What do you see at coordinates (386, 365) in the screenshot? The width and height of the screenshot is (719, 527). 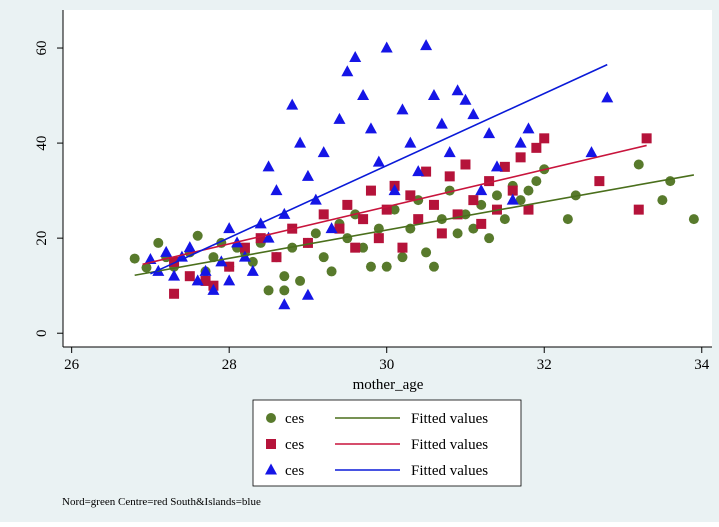 I see `x-tick-label: 30` at bounding box center [386, 365].